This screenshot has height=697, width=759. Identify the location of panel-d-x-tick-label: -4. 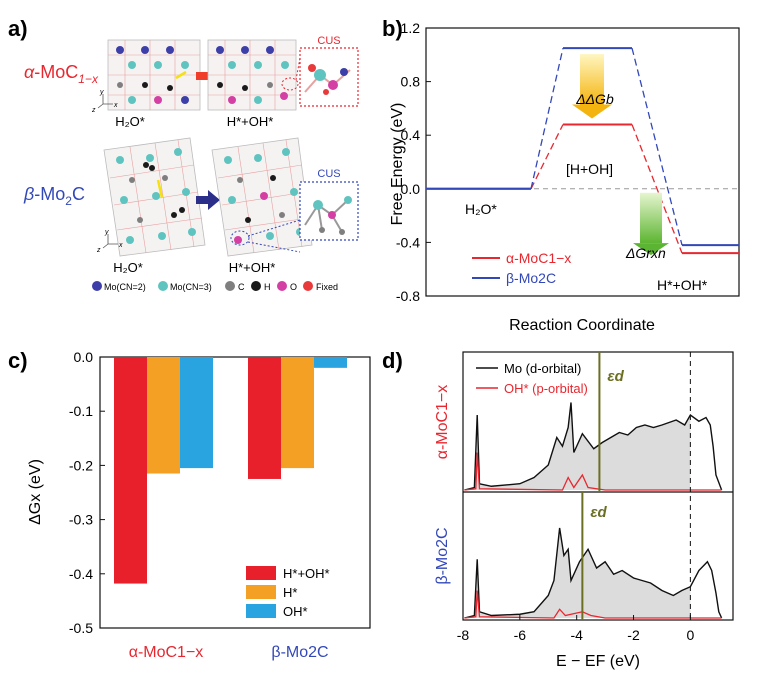
(576, 635).